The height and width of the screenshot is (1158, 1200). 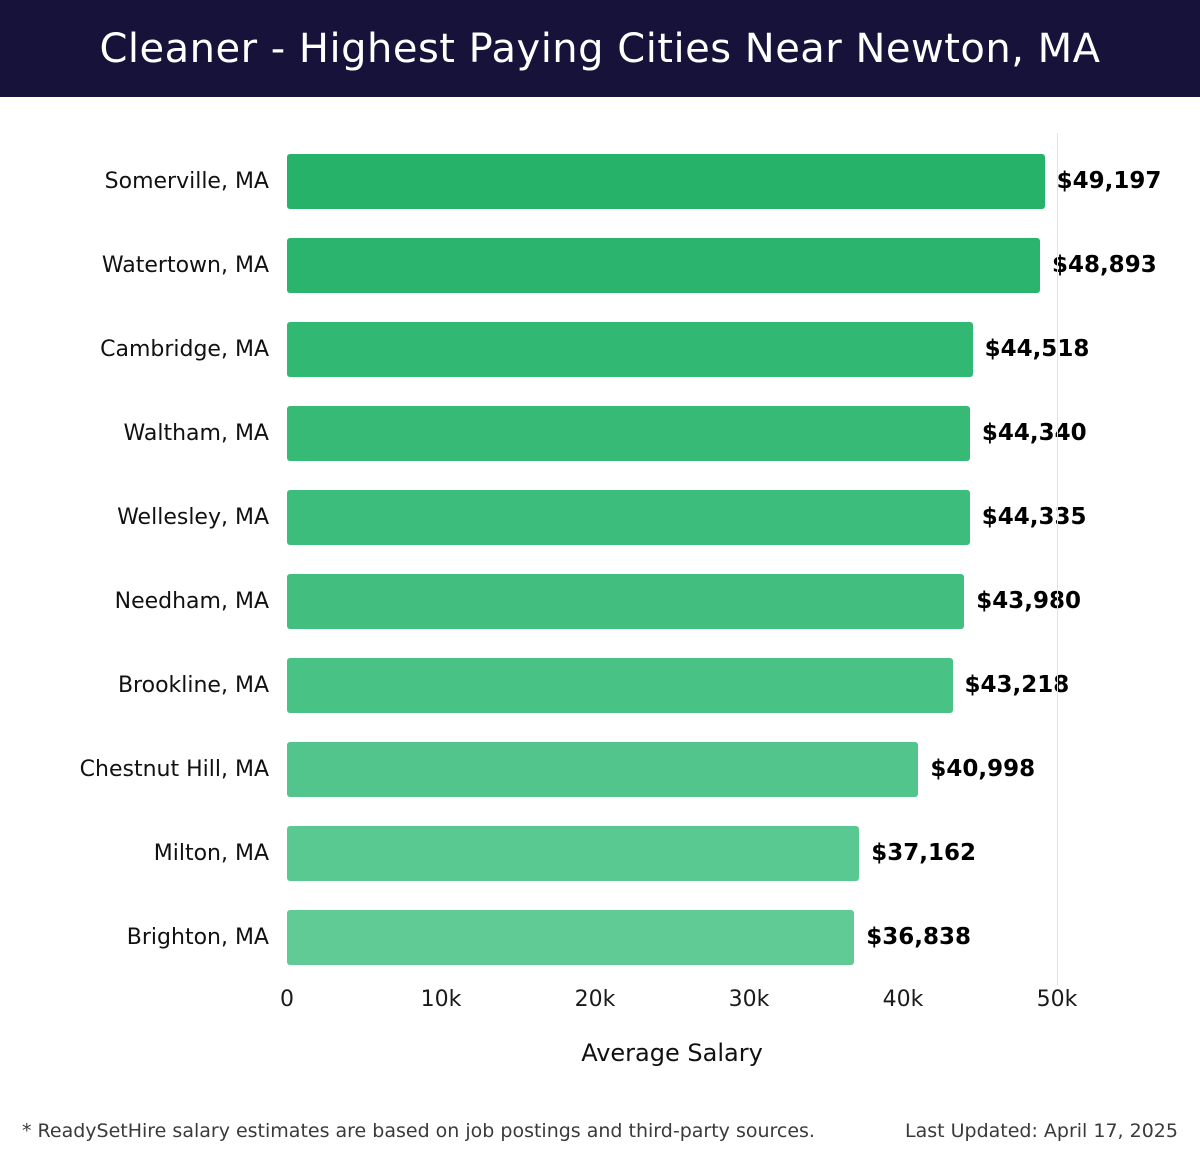 What do you see at coordinates (186, 181) in the screenshot?
I see `category-label: Somerville, MA` at bounding box center [186, 181].